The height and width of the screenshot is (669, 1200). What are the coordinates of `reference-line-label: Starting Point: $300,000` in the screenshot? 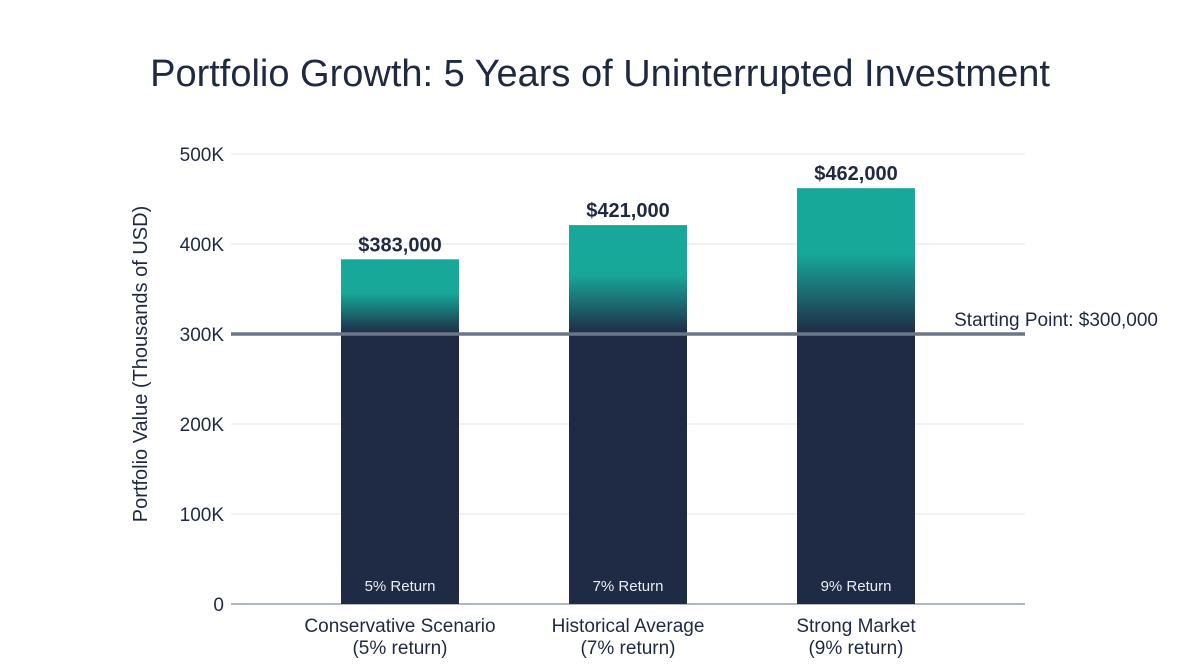 It's located at (1056, 320).